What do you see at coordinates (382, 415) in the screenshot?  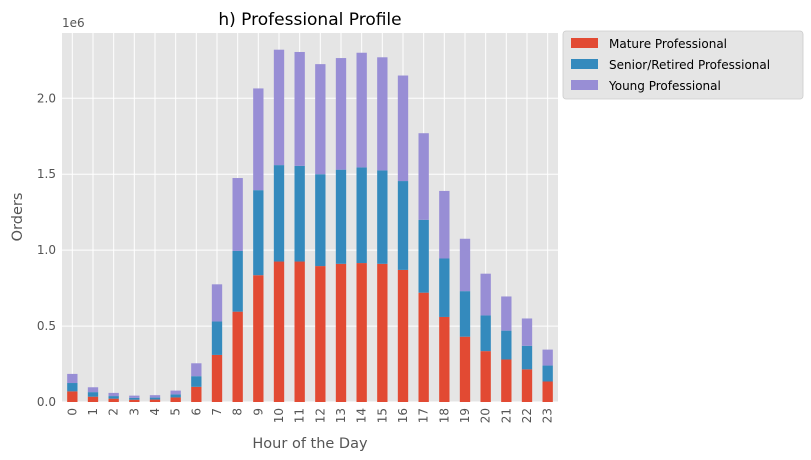 I see `x-tick-label-15: 15` at bounding box center [382, 415].